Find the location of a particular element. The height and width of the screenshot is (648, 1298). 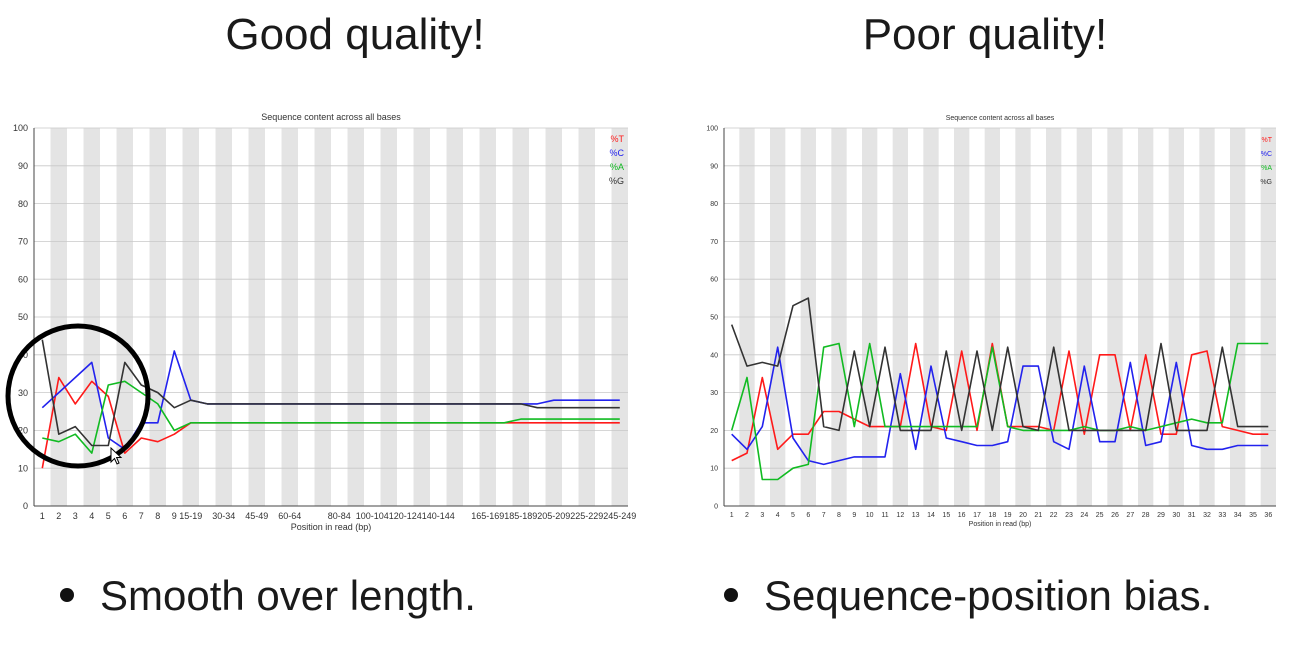

x-tick-label: 32 is located at coordinates (1207, 515).